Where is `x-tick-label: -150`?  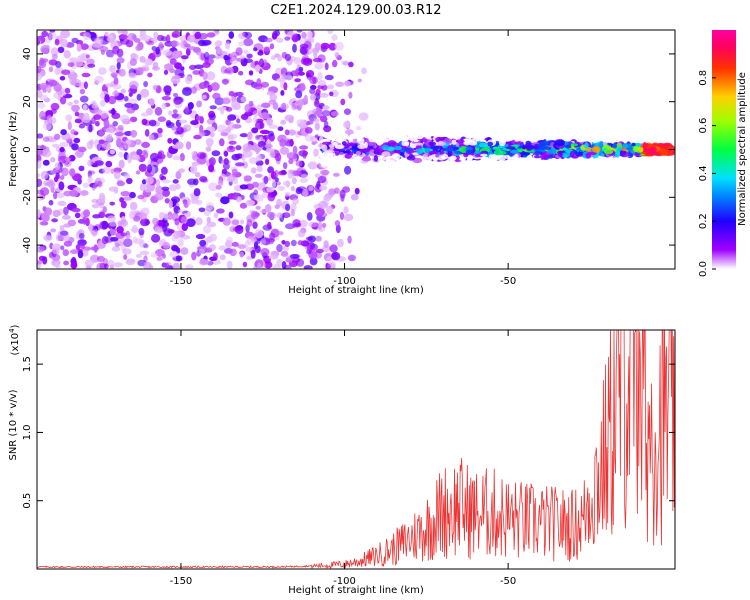 x-tick-label: -150 is located at coordinates (181, 581).